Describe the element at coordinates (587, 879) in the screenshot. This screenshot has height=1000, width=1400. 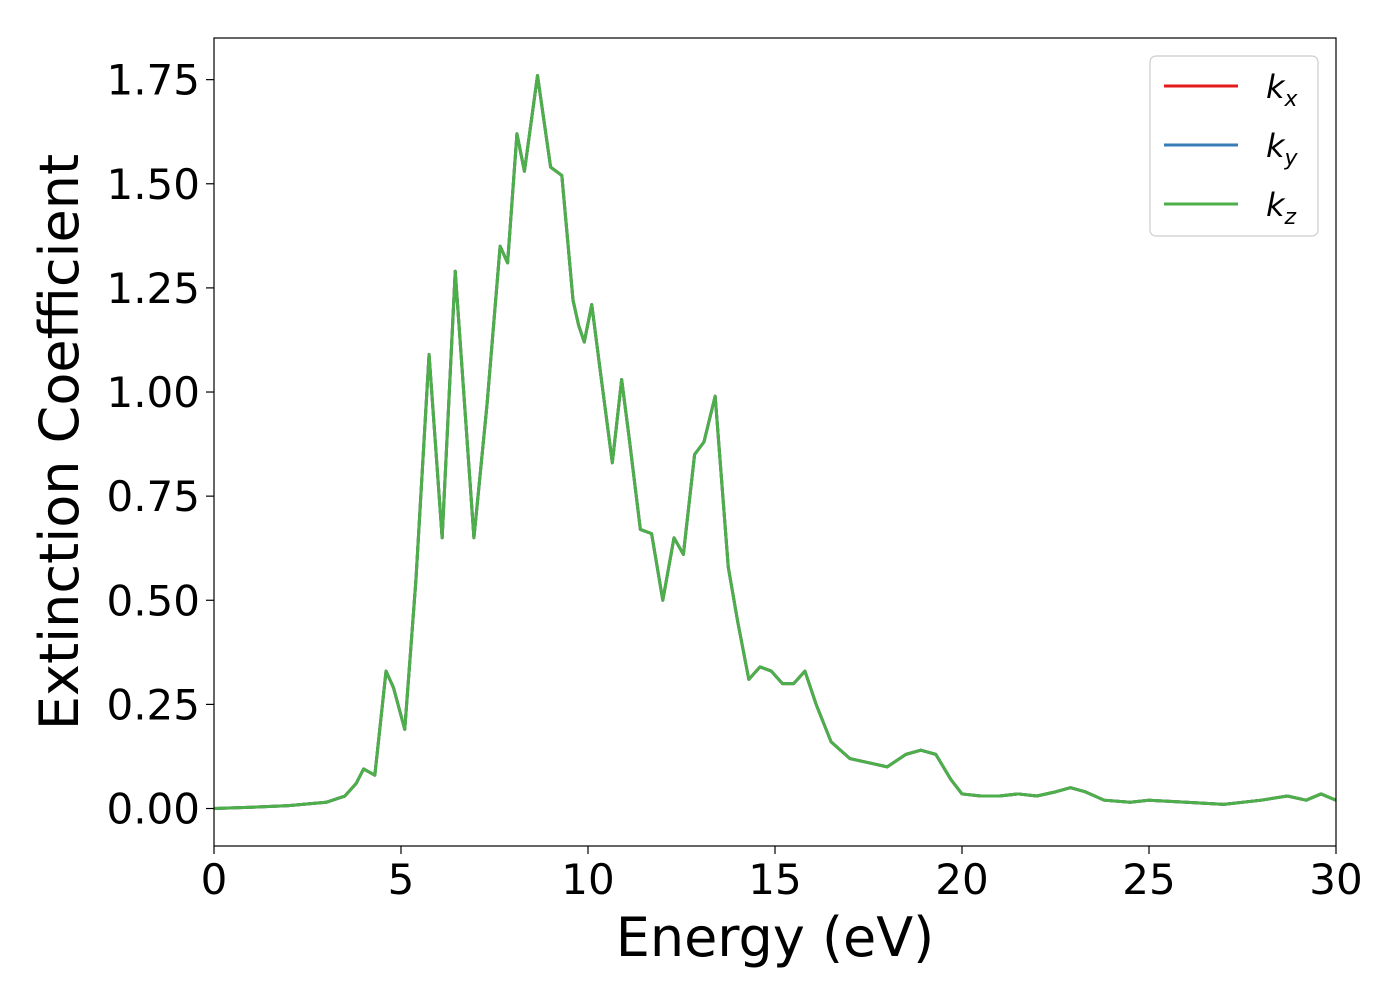
I see `x-tick-label: 10` at that location.